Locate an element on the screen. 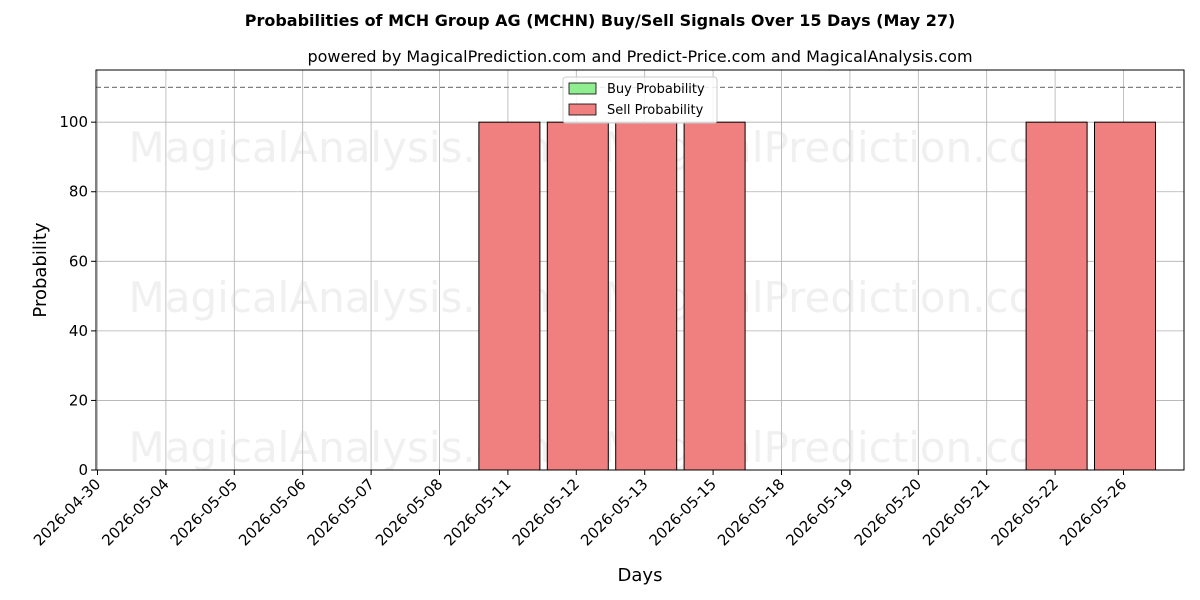 The height and width of the screenshot is (600, 1200). y-tick-label: 20 is located at coordinates (78, 400).